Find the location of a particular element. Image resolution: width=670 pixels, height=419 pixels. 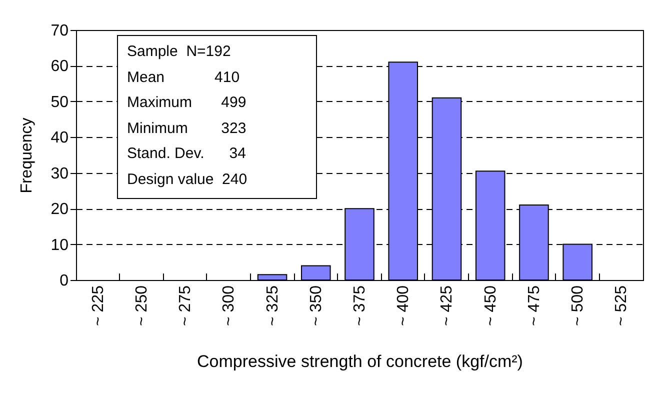

annotation: Stand. Dev. 34 is located at coordinates (187, 154).